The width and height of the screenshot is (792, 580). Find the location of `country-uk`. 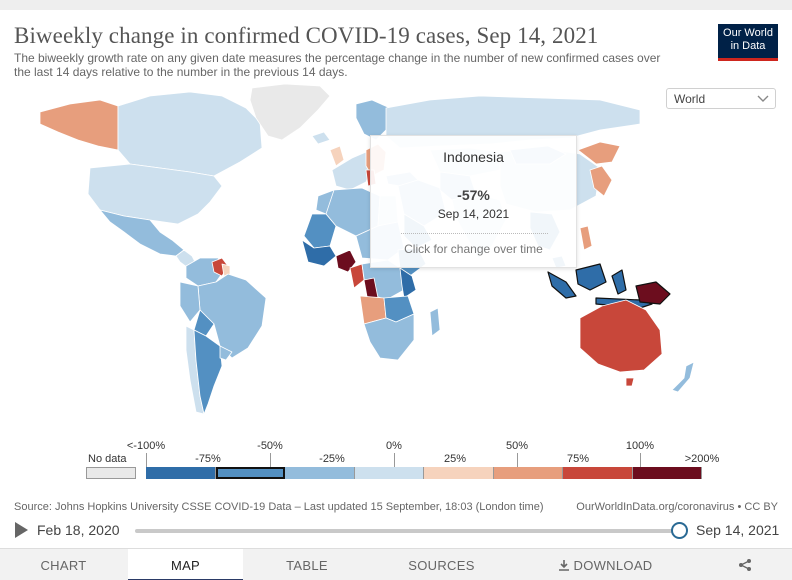

country-uk is located at coordinates (337, 156).